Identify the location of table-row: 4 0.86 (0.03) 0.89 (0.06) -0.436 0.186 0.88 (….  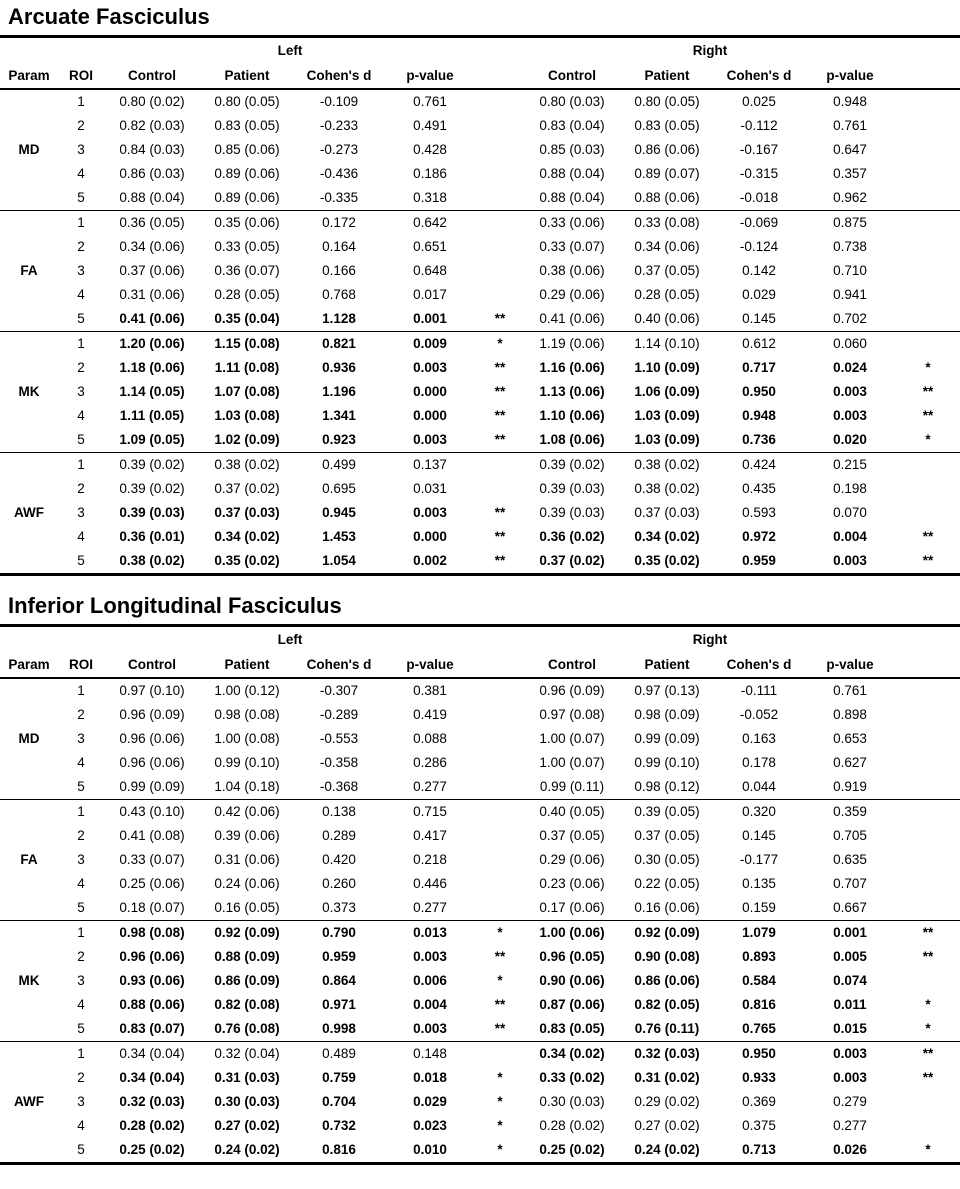
(480, 174).